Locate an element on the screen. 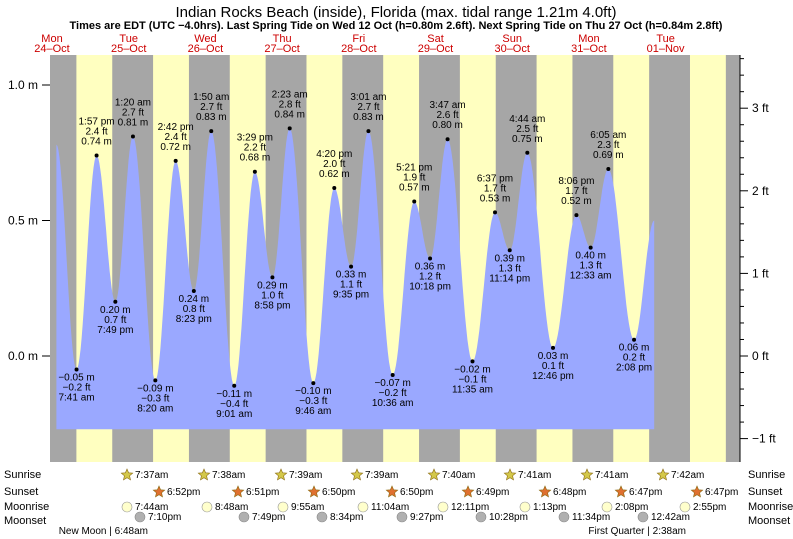  right-tick-label: 3 ft is located at coordinates (760, 108).